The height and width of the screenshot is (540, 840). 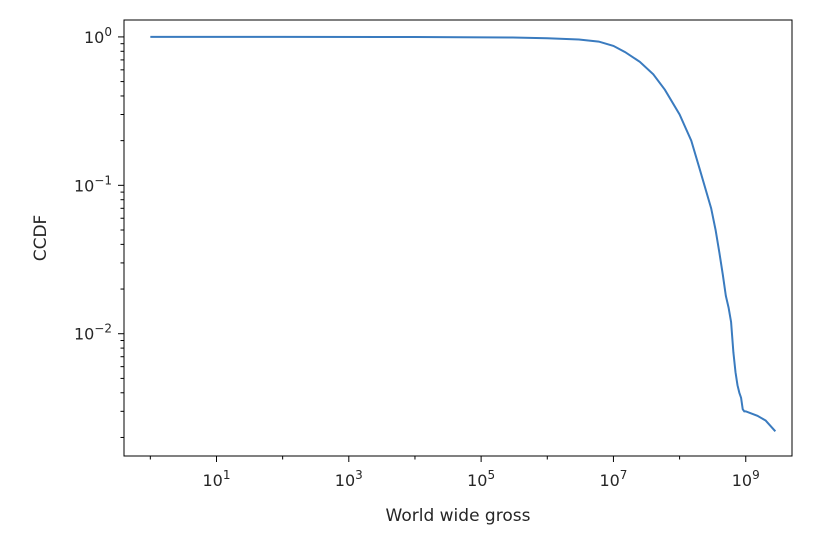 I want to click on x-axis-label: World wide gross, so click(x=458, y=516).